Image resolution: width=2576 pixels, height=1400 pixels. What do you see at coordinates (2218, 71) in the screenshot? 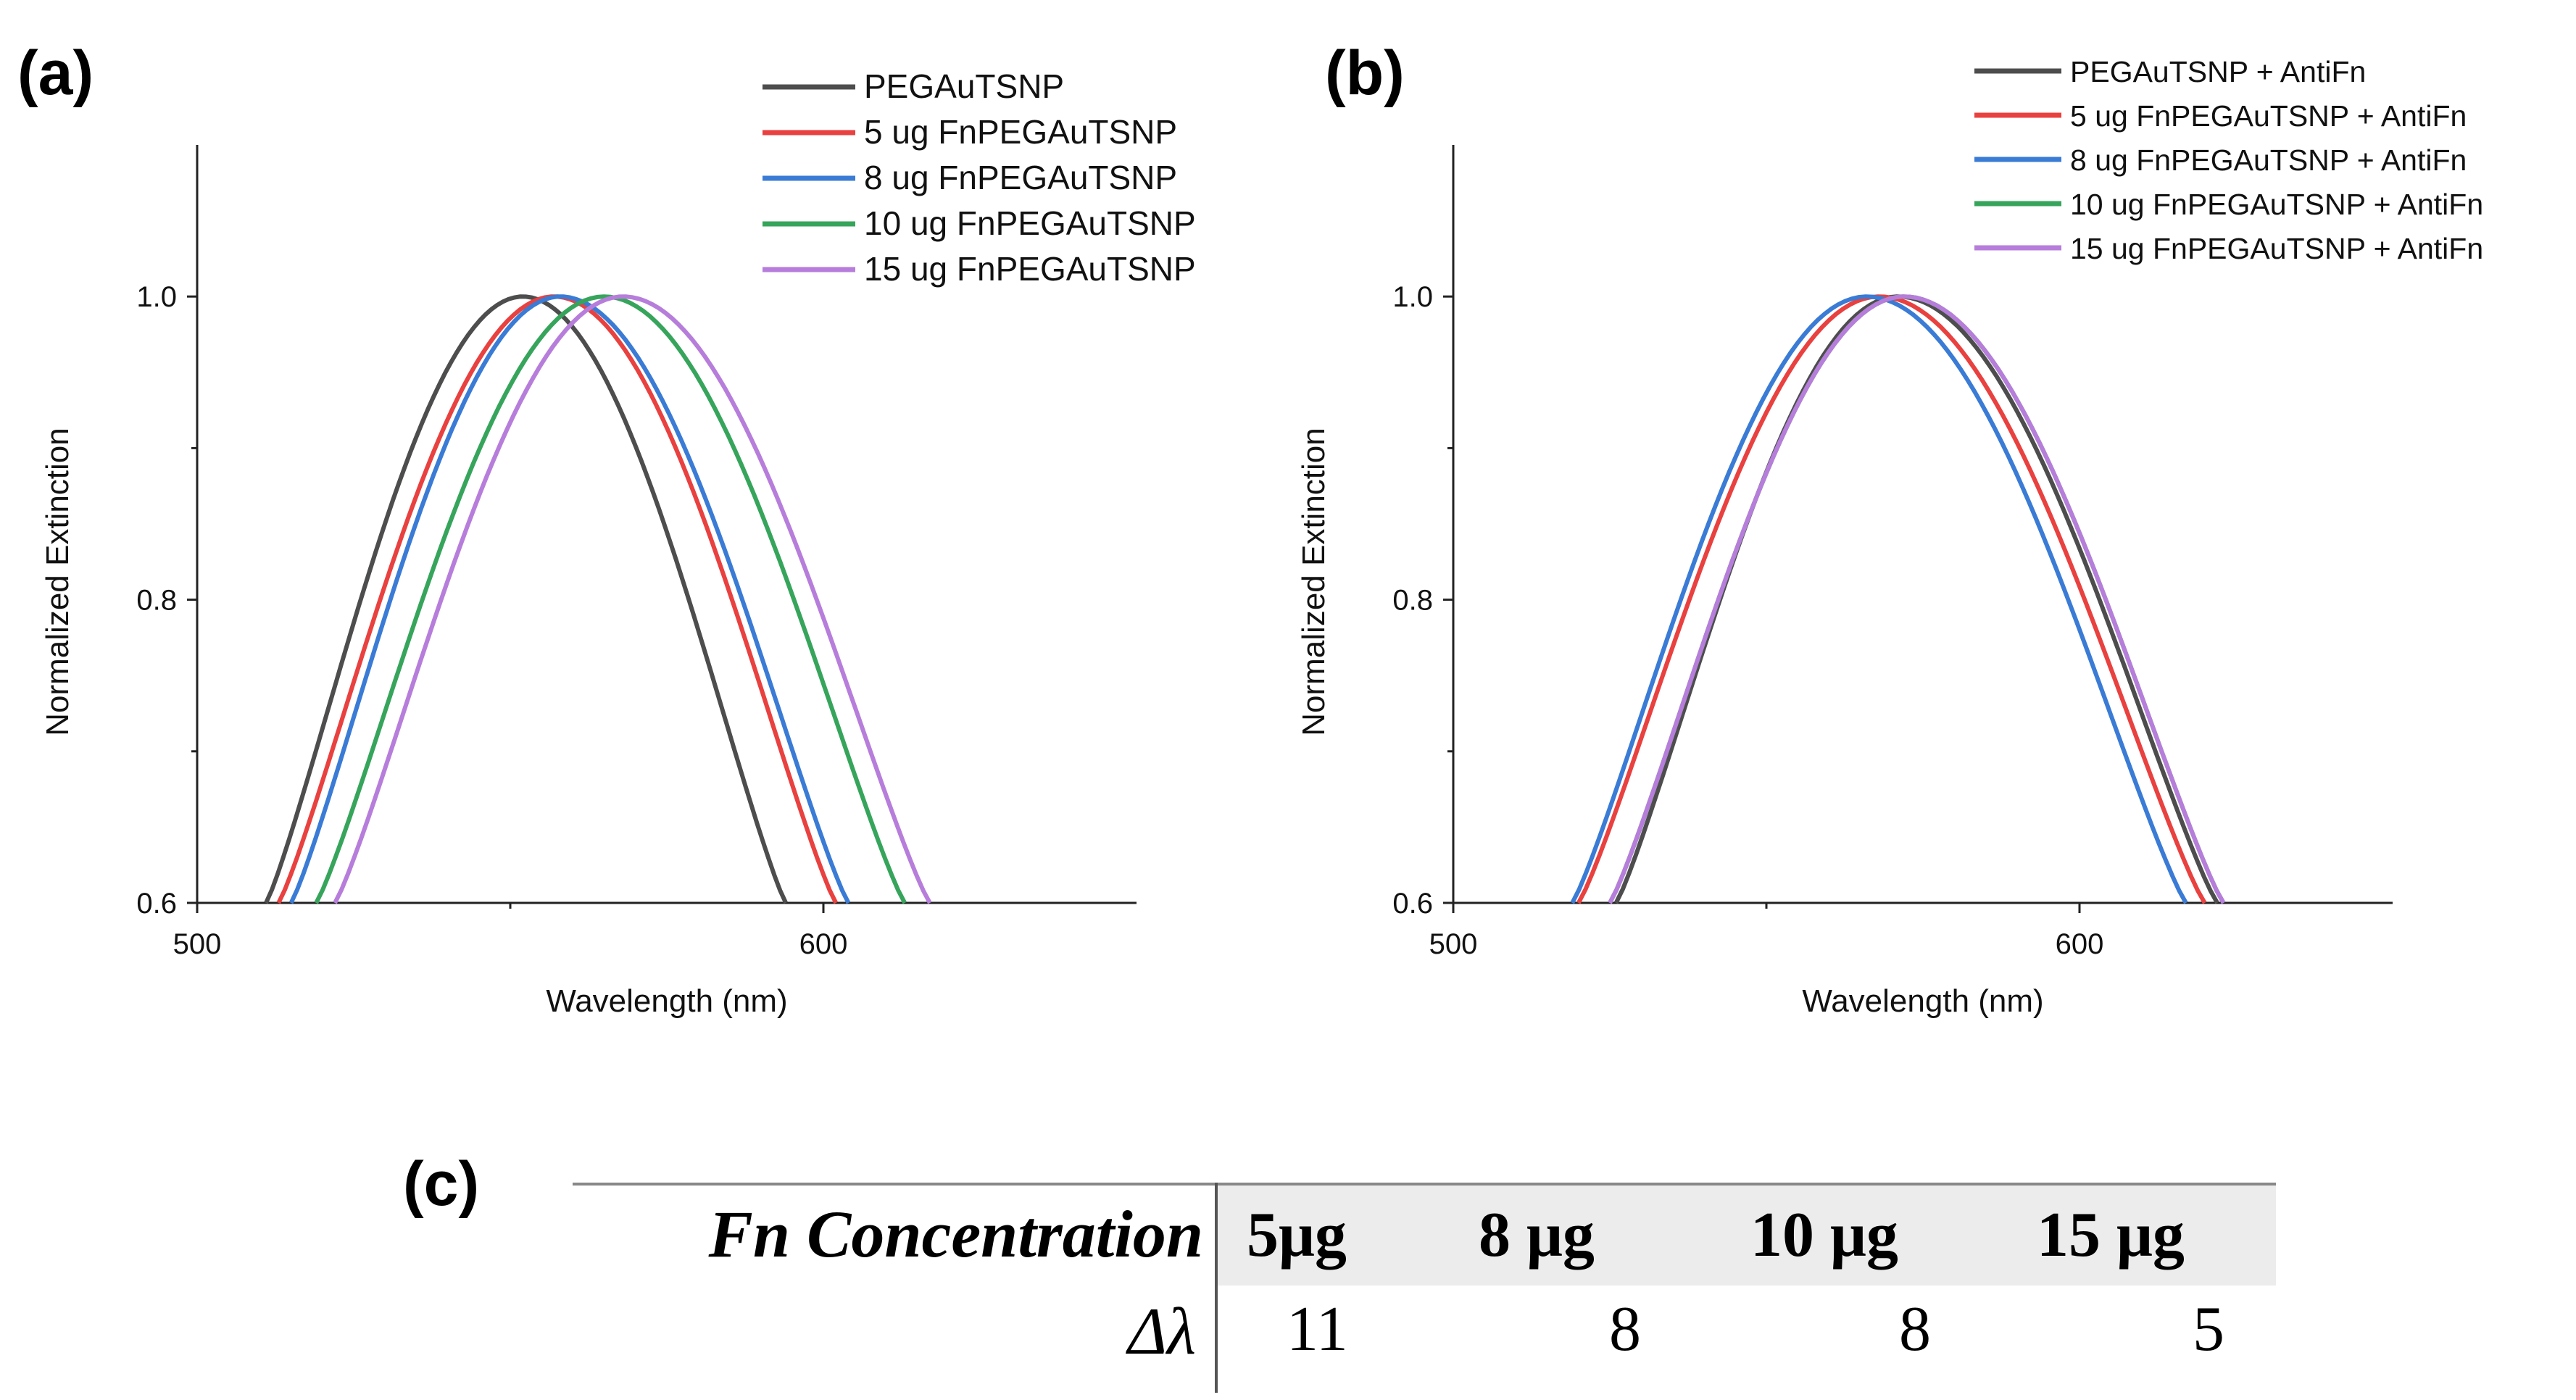
I see `legend-entry: PEGAuTSNP + AntiFn` at bounding box center [2218, 71].